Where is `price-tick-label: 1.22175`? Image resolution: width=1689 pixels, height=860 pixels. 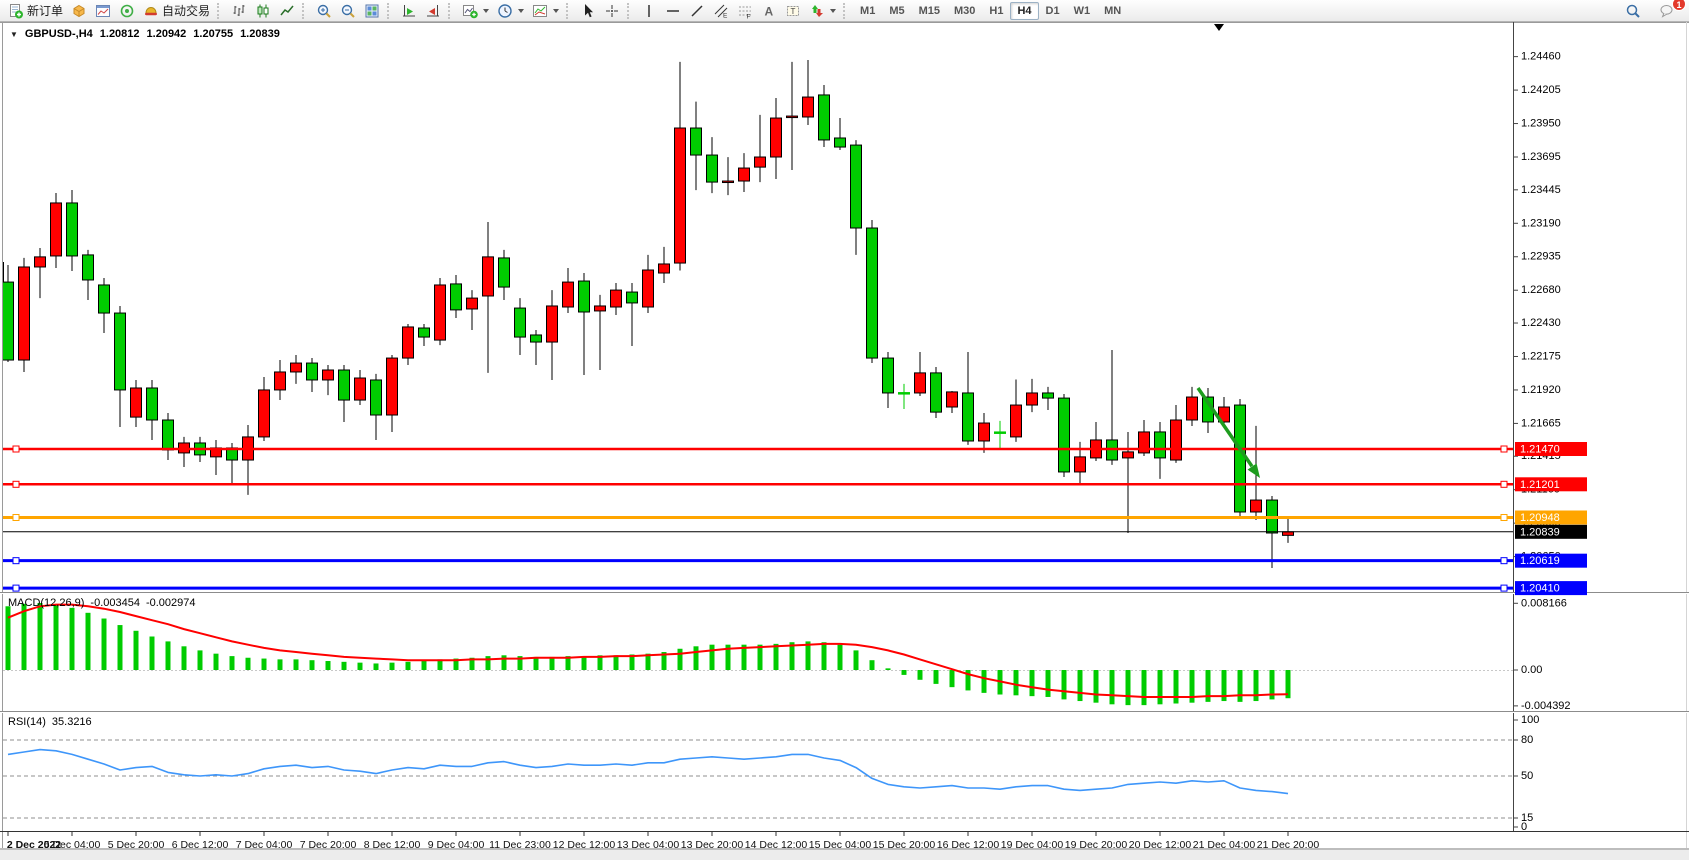
price-tick-label: 1.22175 is located at coordinates (1541, 356).